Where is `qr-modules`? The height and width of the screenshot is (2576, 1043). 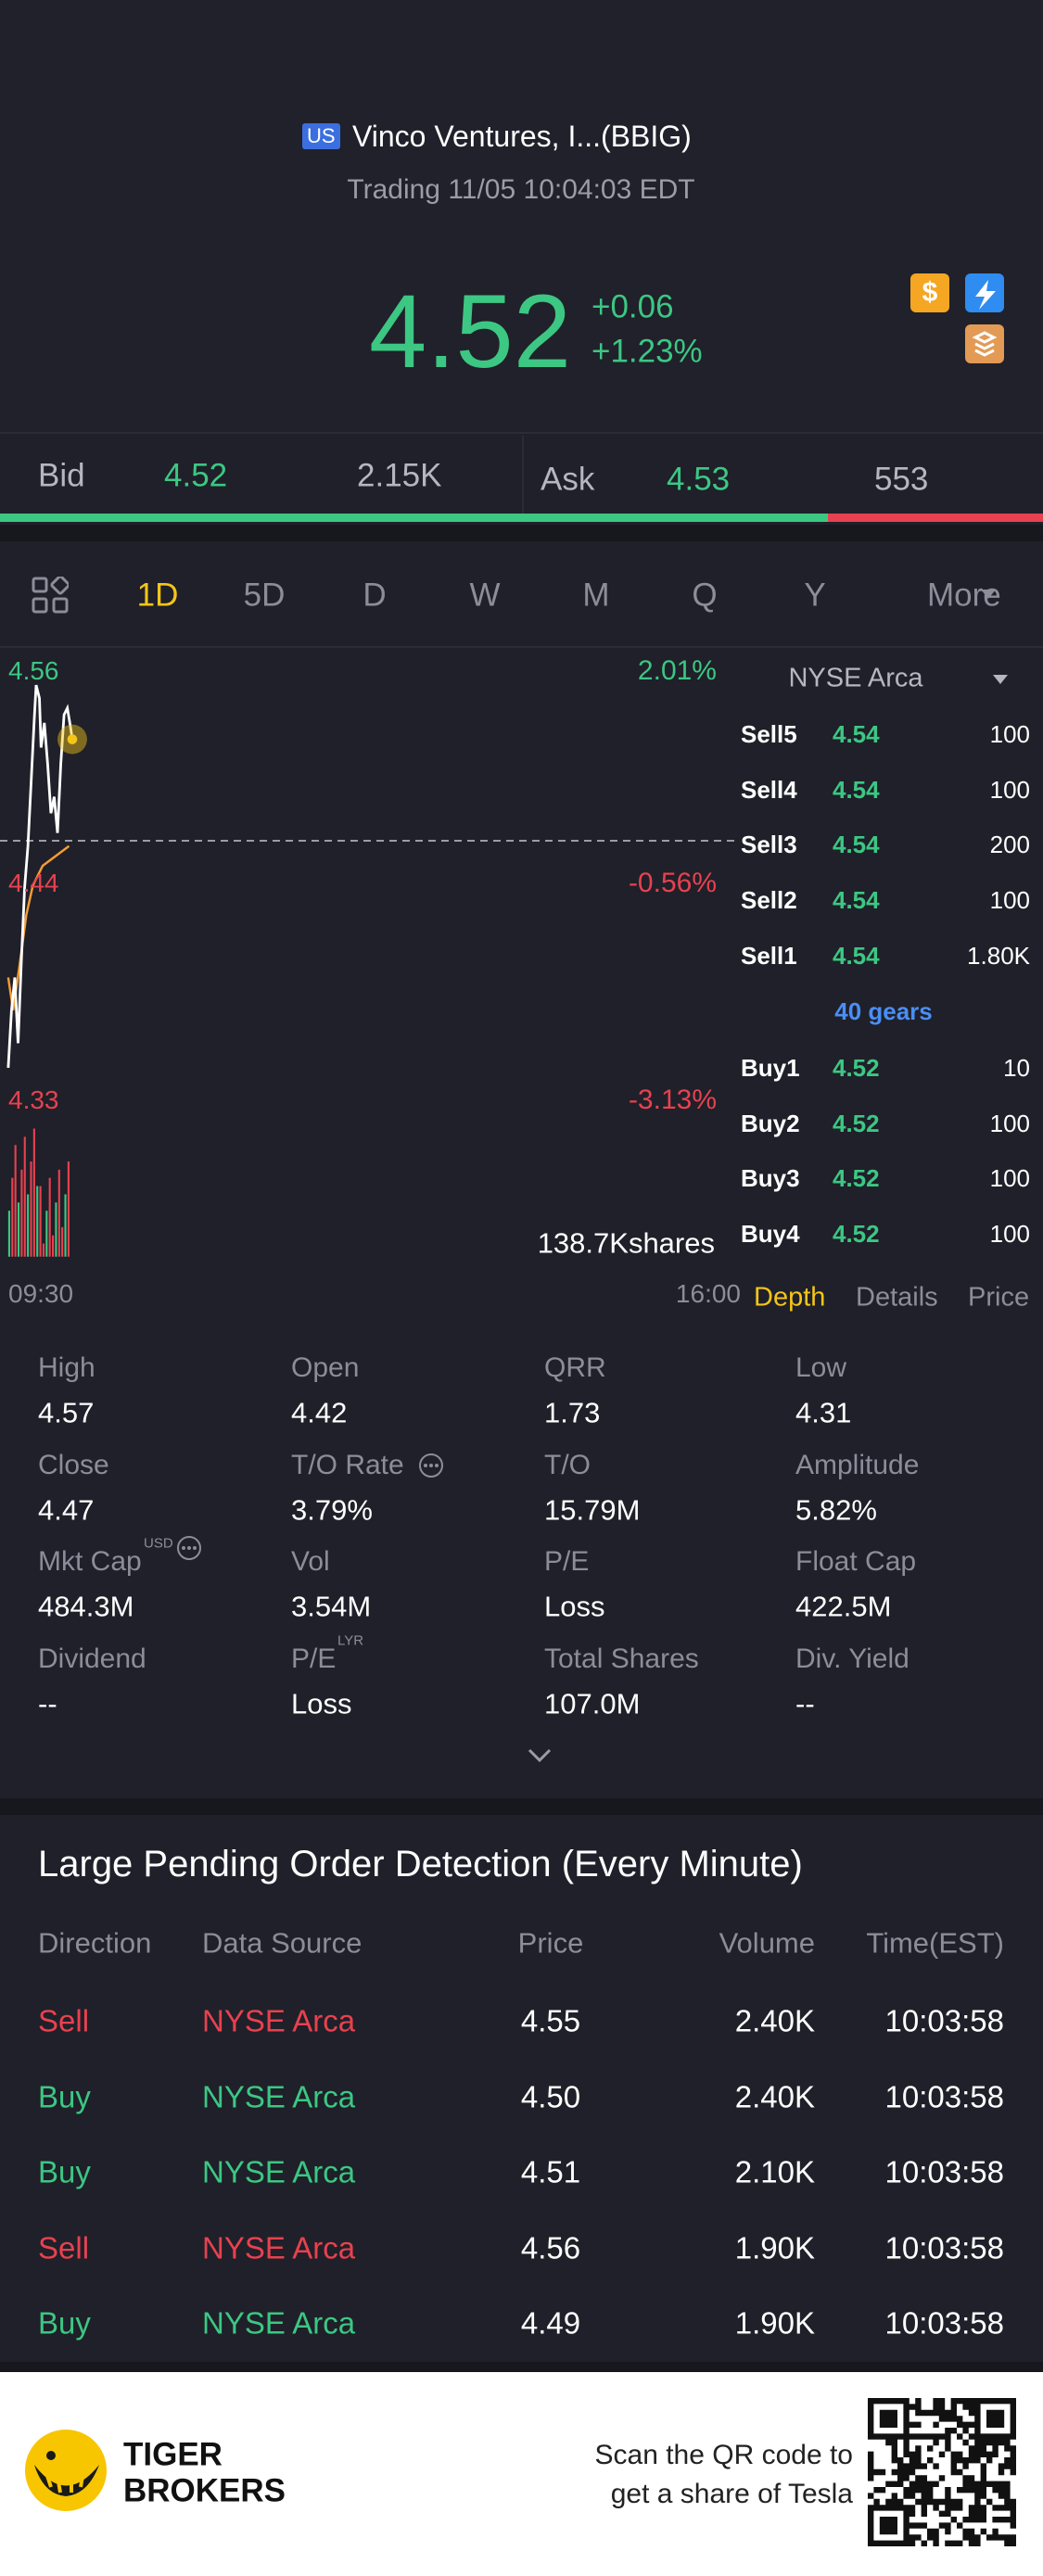
qr-modules is located at coordinates (942, 2472).